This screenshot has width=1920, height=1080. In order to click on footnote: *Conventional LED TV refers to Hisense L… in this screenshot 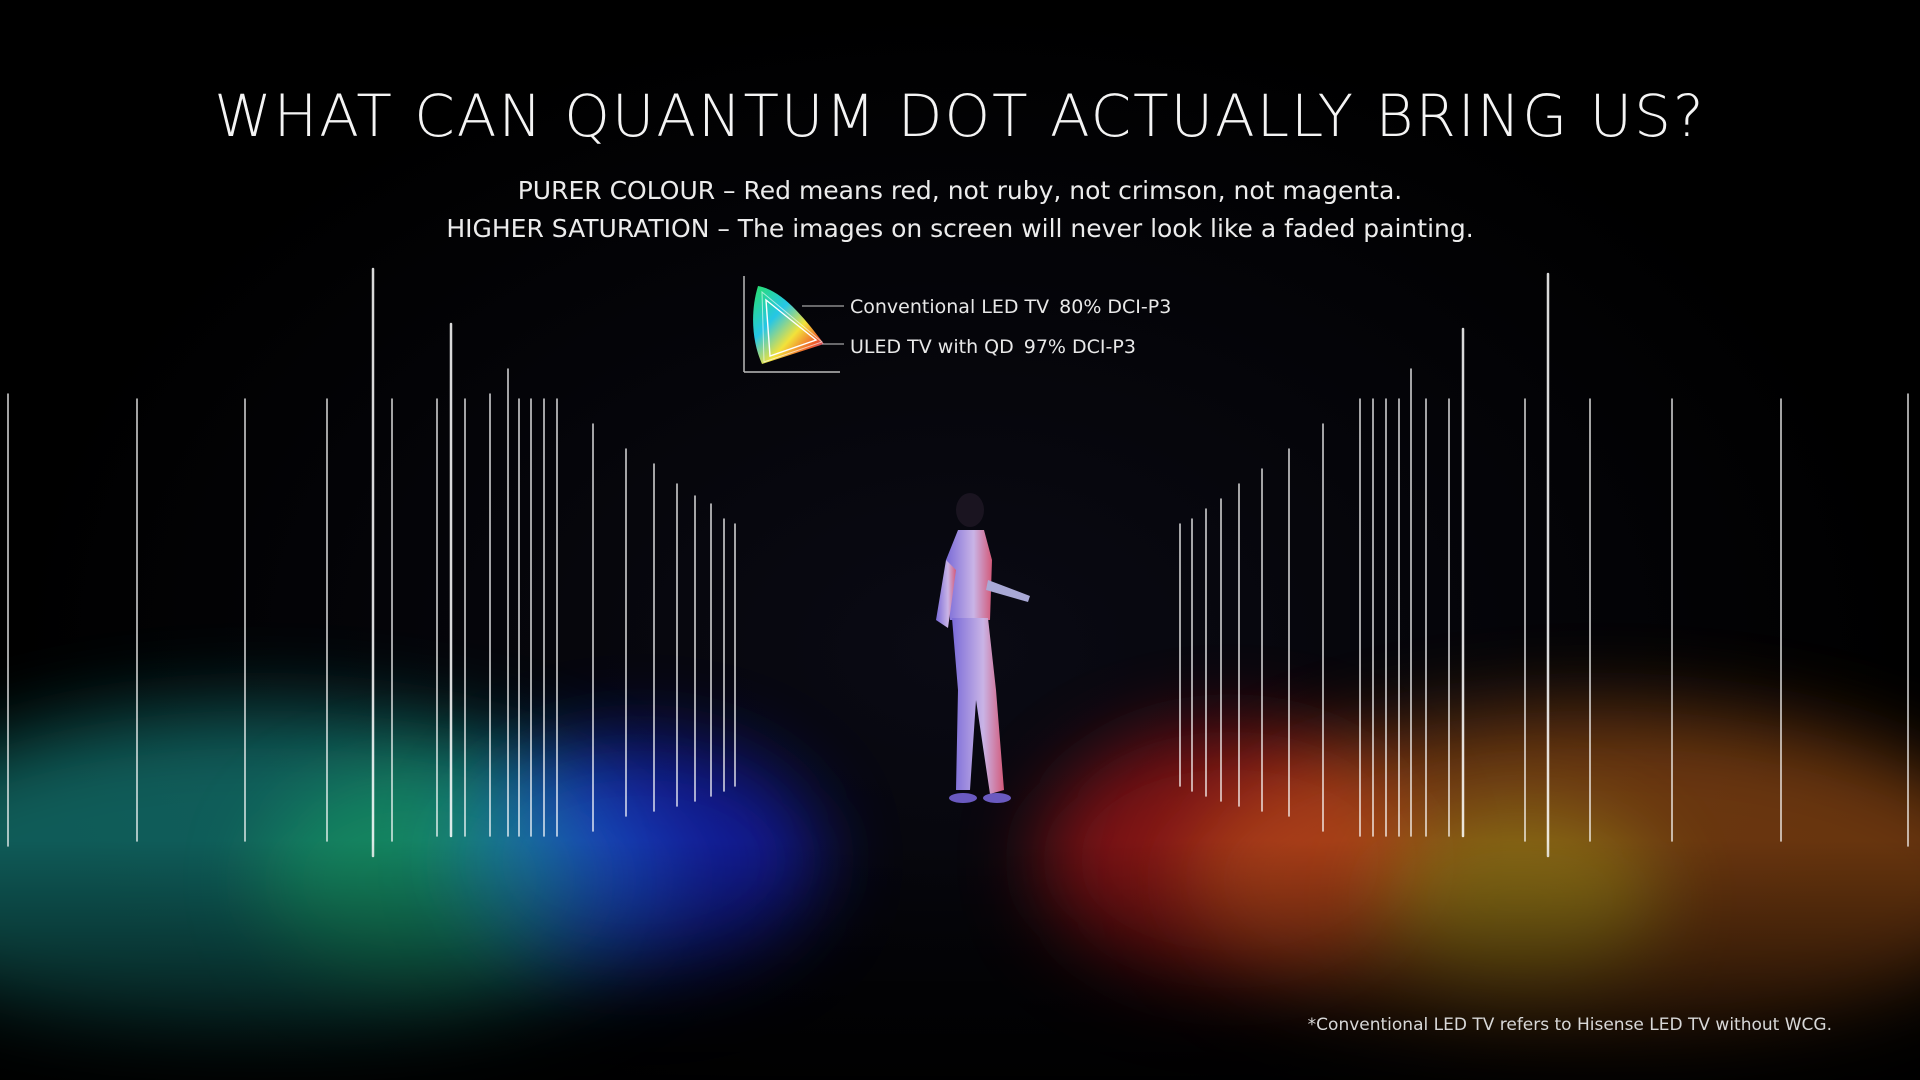, I will do `click(1569, 1025)`.